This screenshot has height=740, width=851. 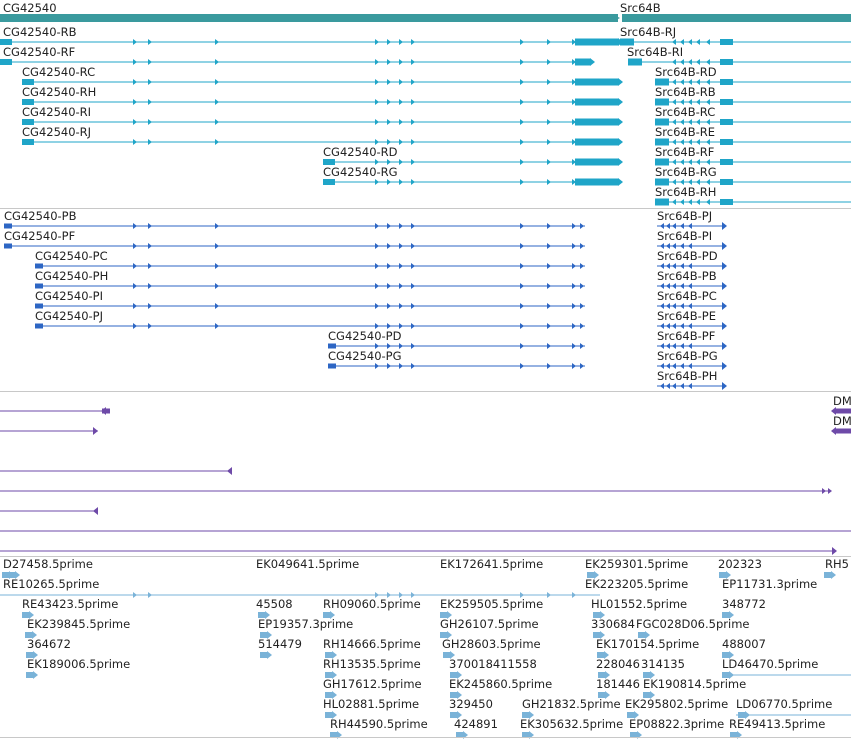 What do you see at coordinates (51, 584) in the screenshot?
I see `est-label: RE10265.5prime` at bounding box center [51, 584].